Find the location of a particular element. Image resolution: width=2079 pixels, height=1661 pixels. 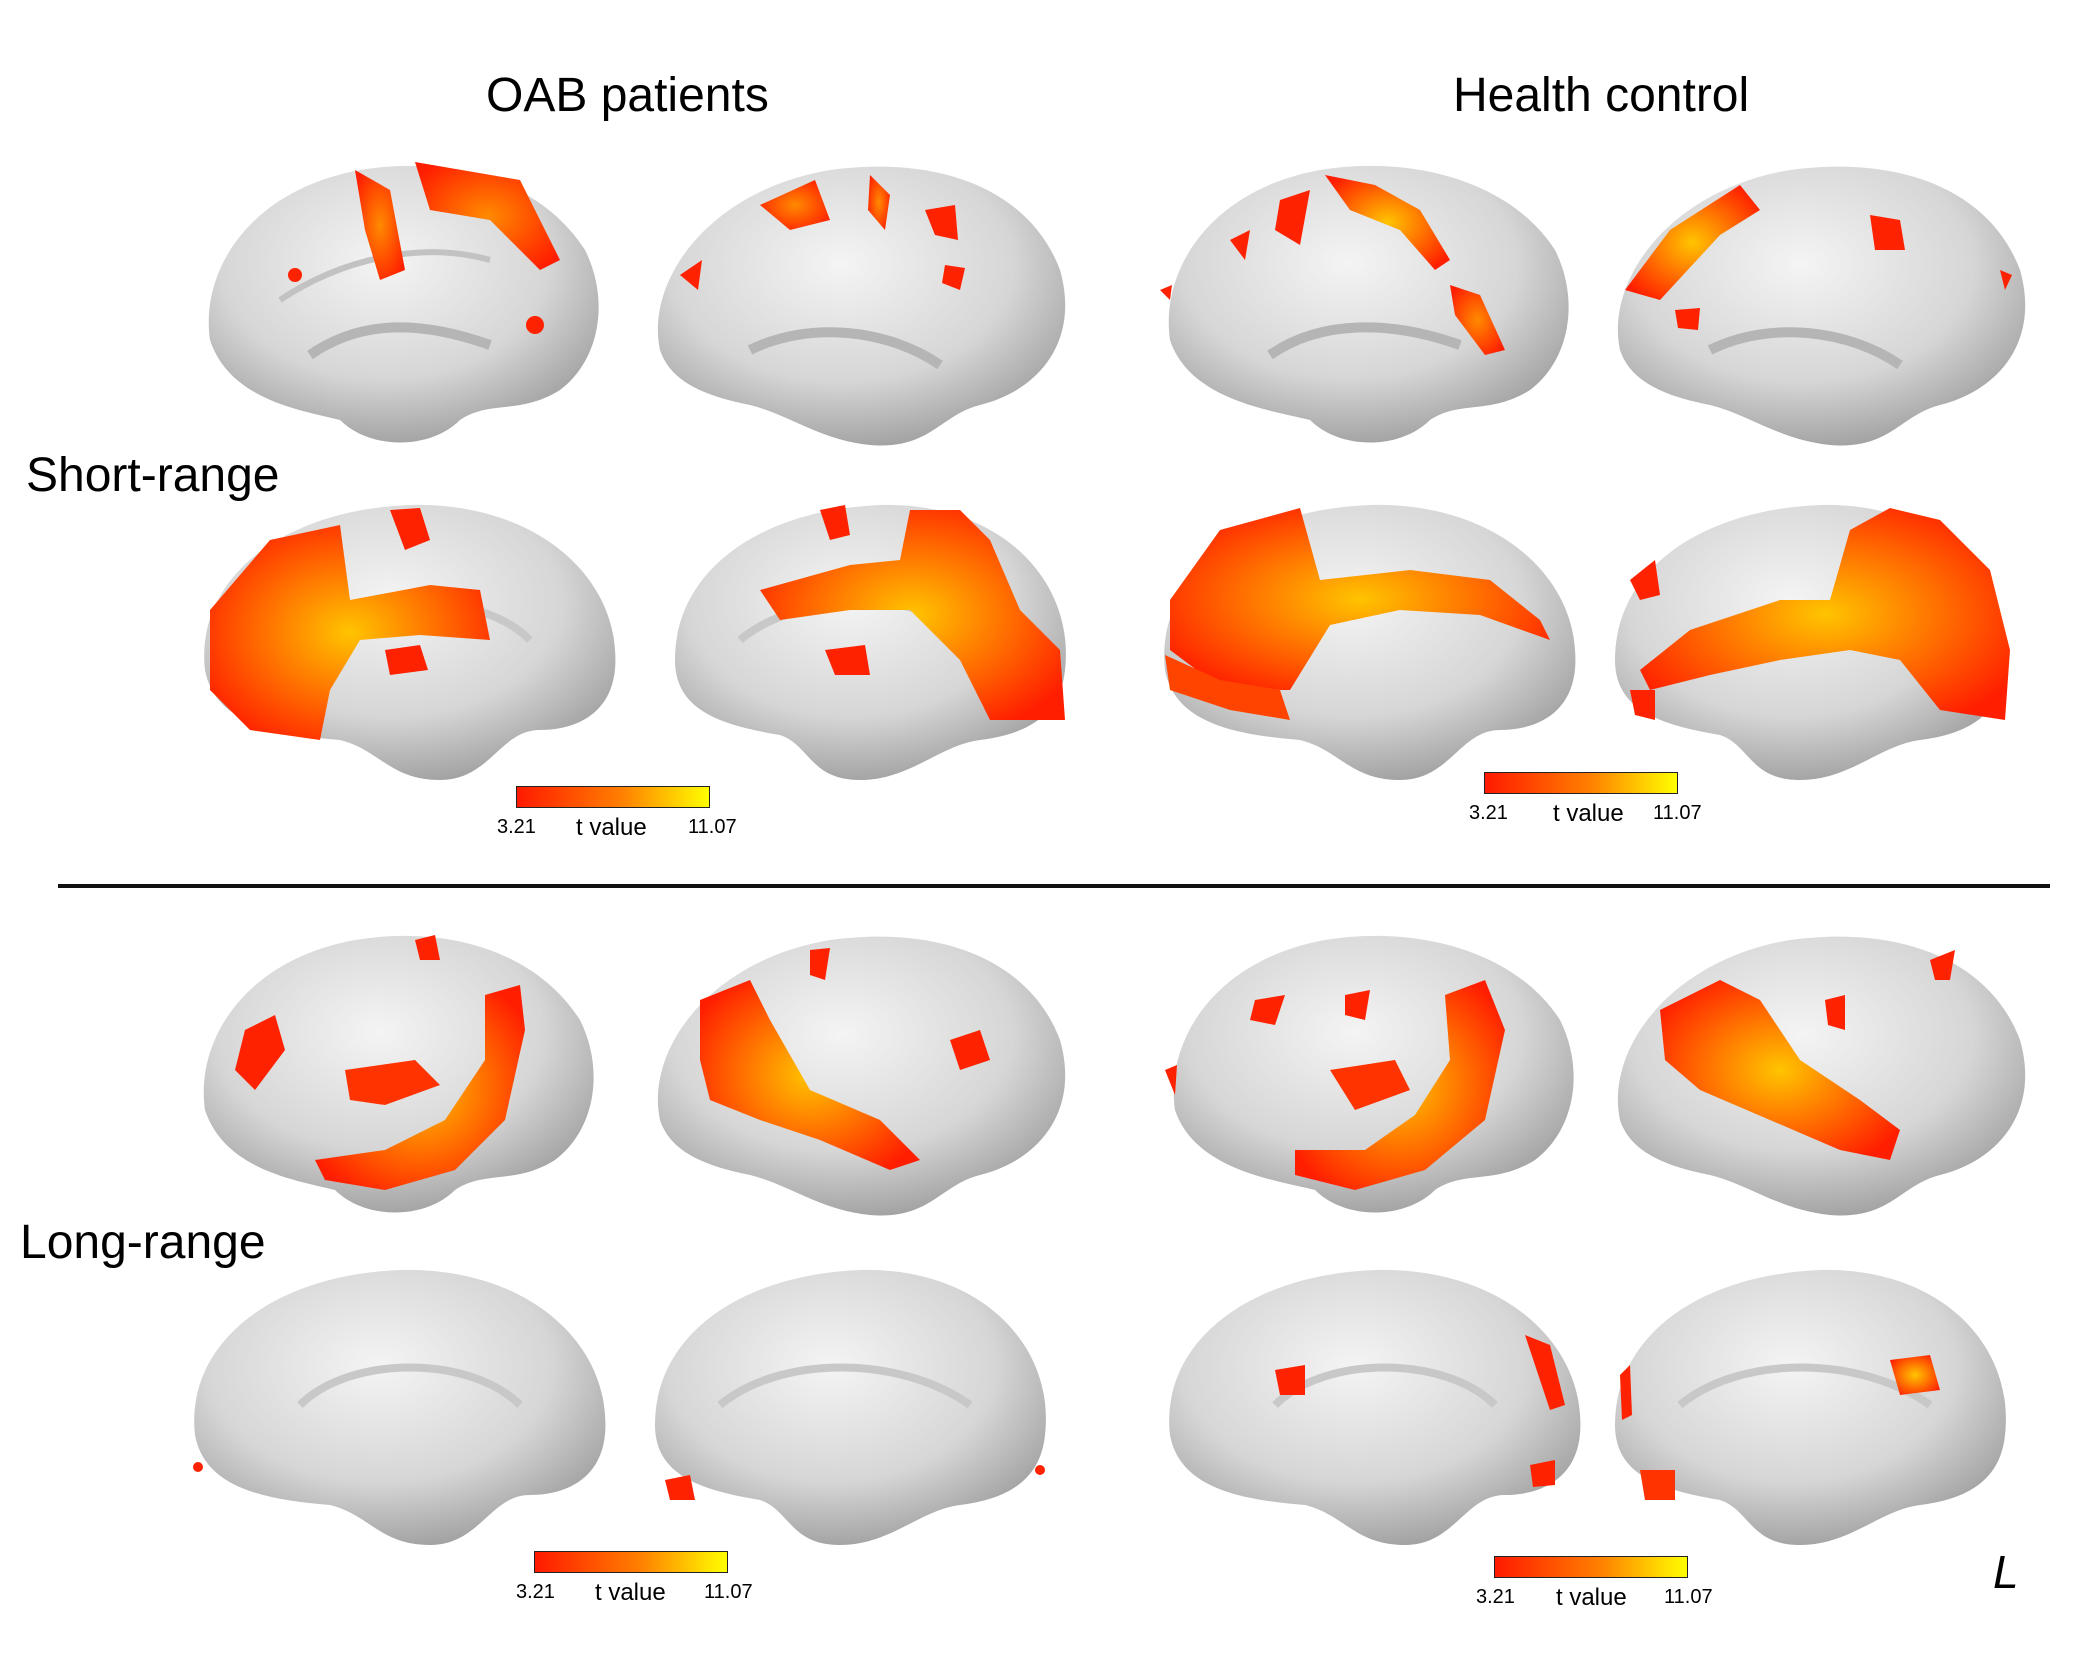

column-title-health-control: Health control is located at coordinates (1601, 95).